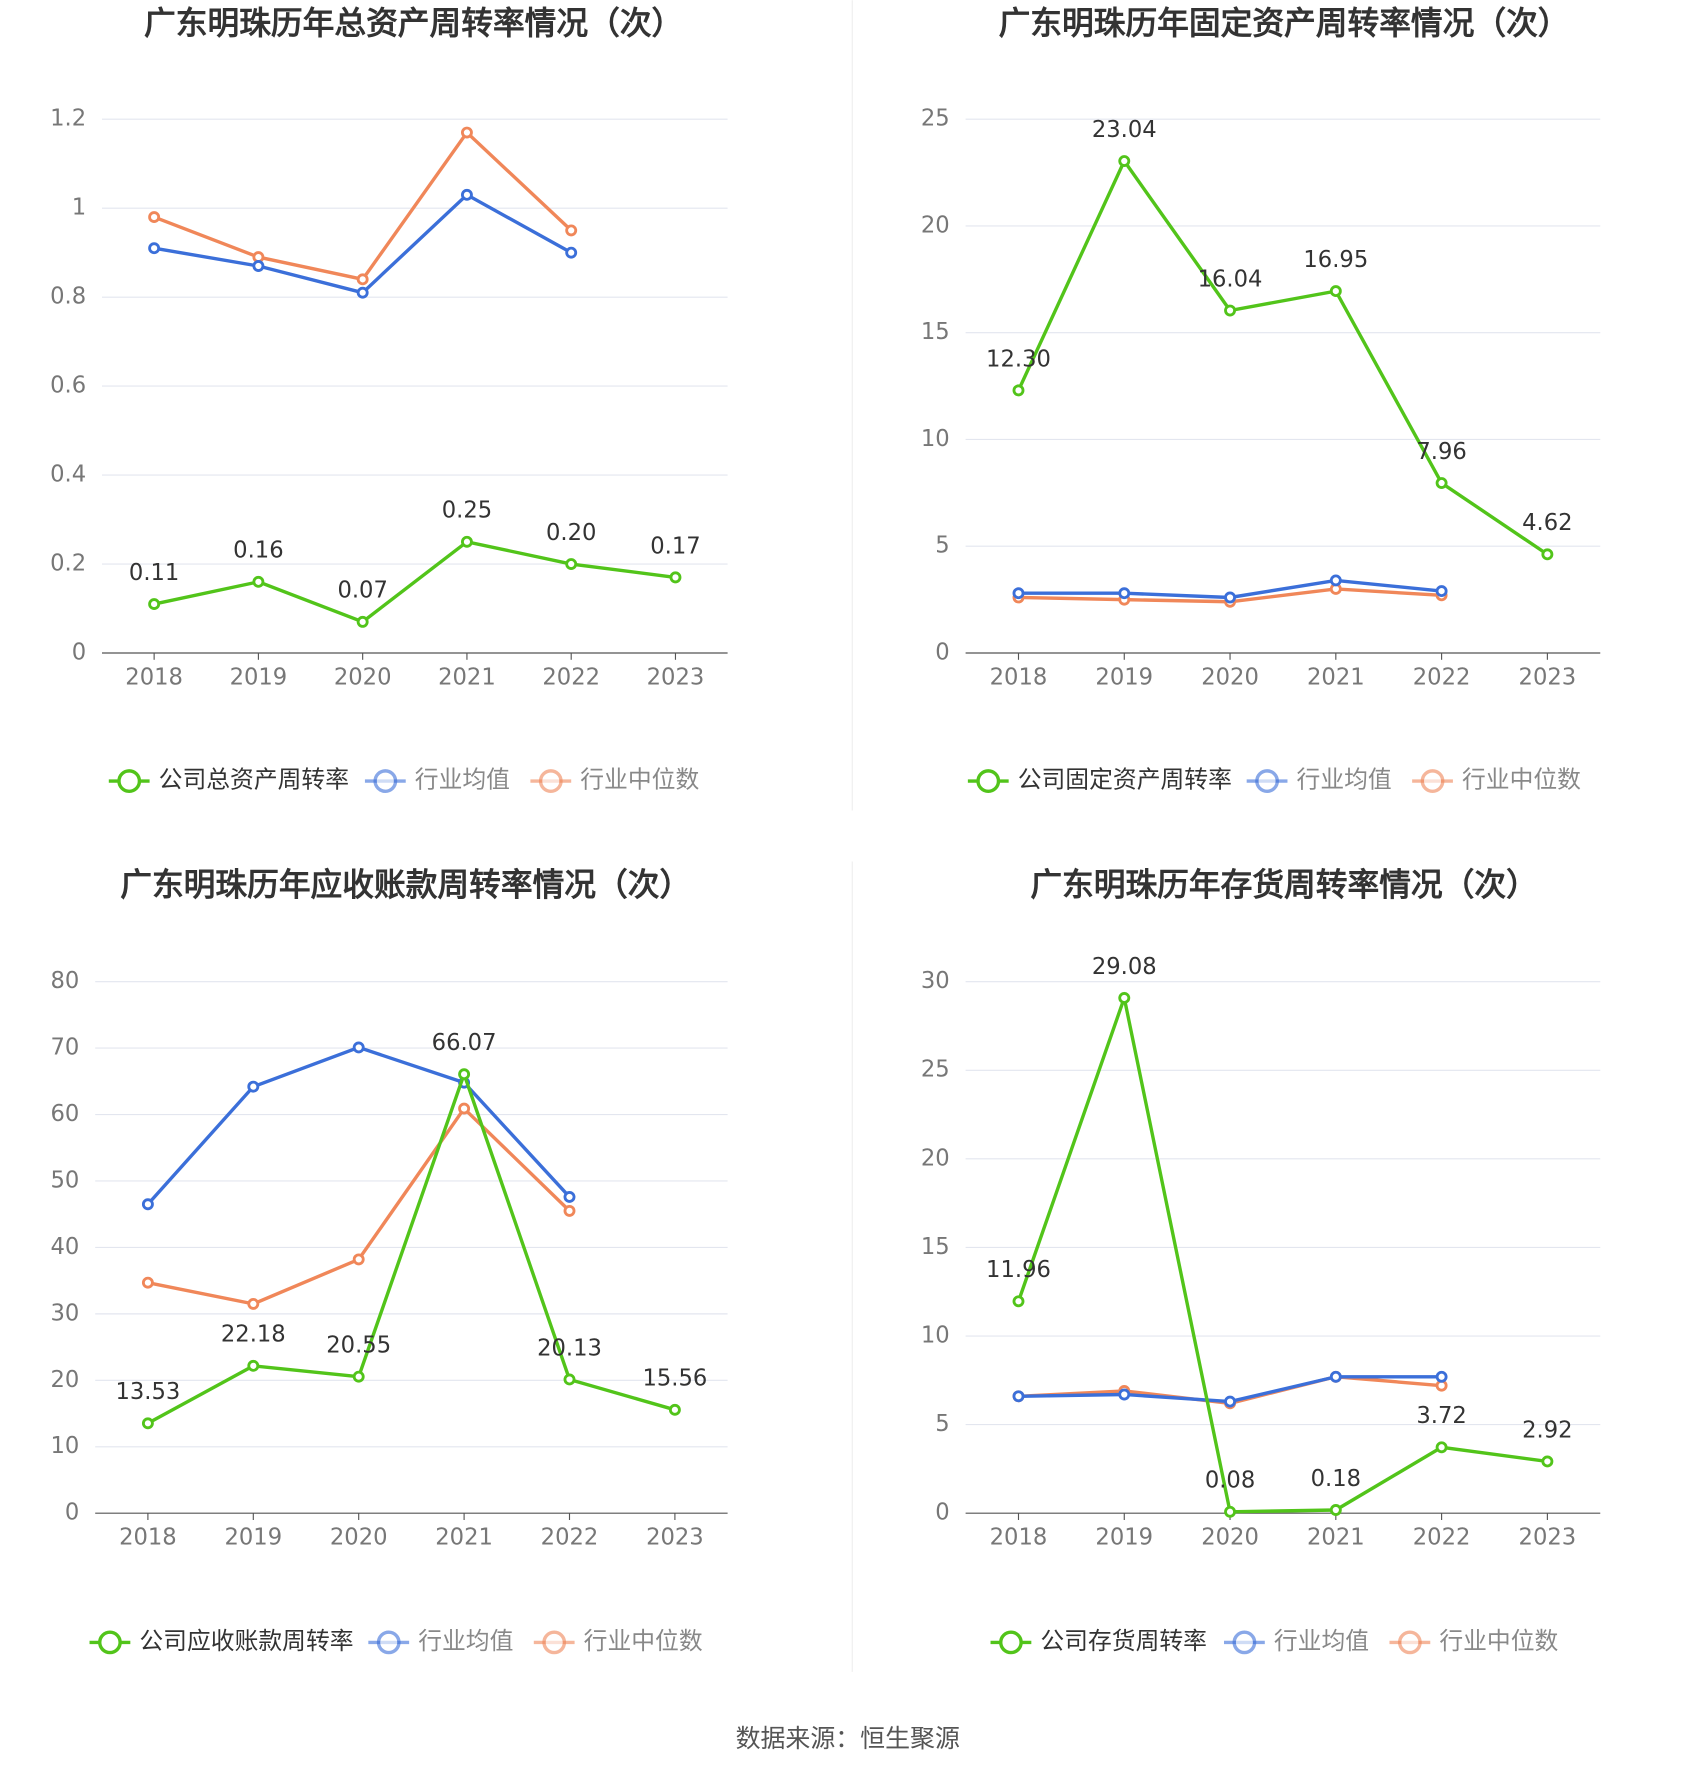 The image size is (1700, 1786). Describe the element at coordinates (1125, 780) in the screenshot. I see `legend-label: 公司固定资产周转率` at that location.